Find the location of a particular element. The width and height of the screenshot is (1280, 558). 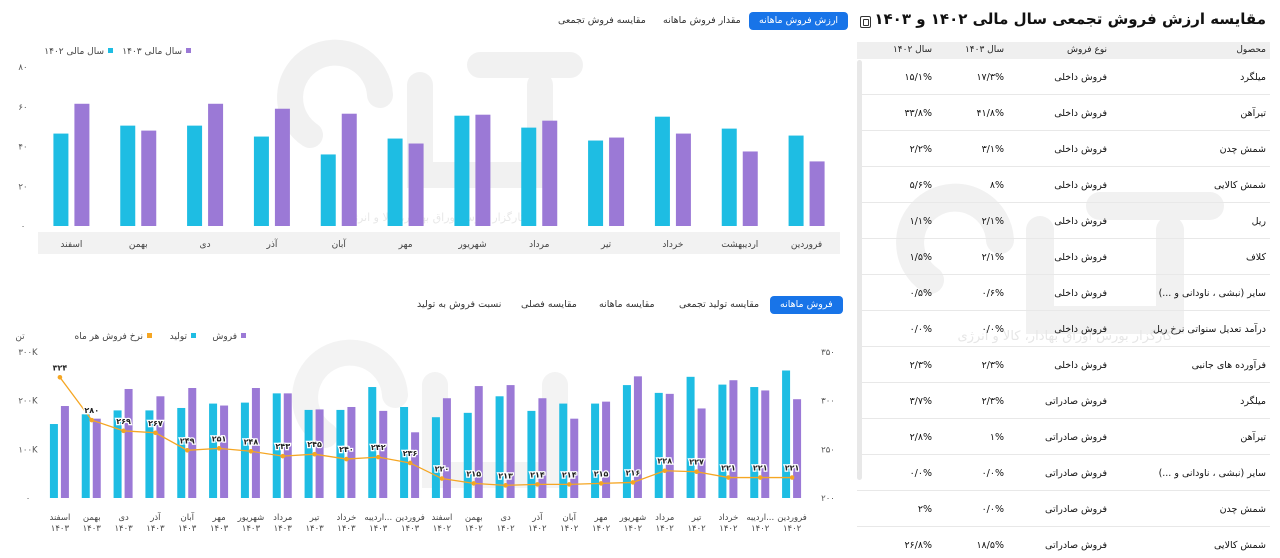

y-tick-label: ۶۰ is located at coordinates (22, 108).